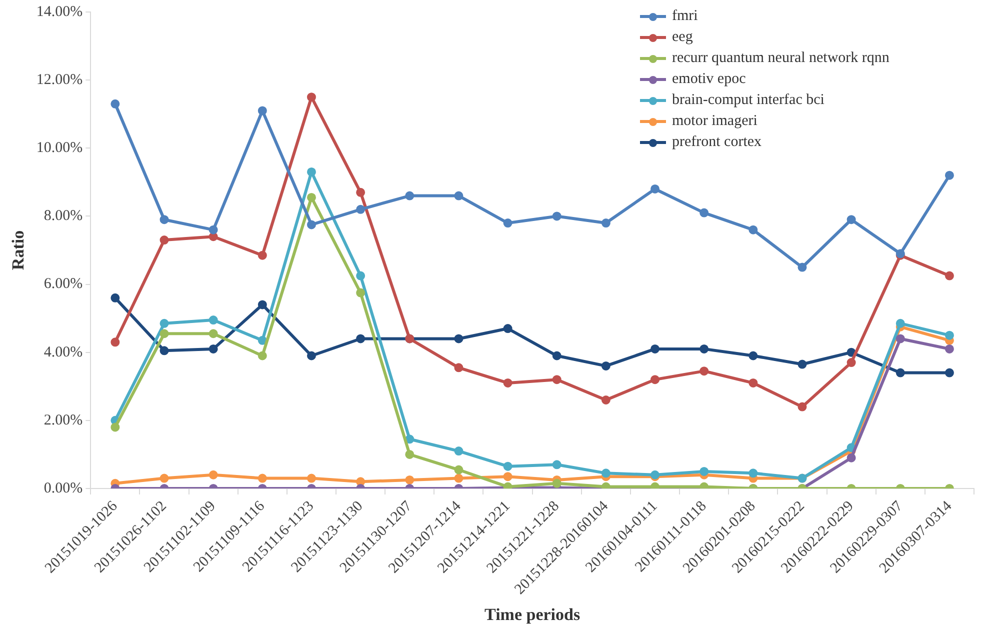 The height and width of the screenshot is (630, 994). What do you see at coordinates (59, 148) in the screenshot?
I see `y-tick-label: 10.00%` at bounding box center [59, 148].